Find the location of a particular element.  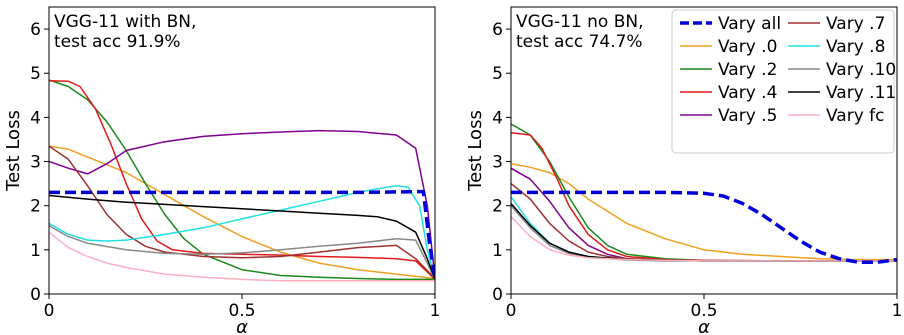

legend-label-vary-11: Vary .11 is located at coordinates (861, 93).